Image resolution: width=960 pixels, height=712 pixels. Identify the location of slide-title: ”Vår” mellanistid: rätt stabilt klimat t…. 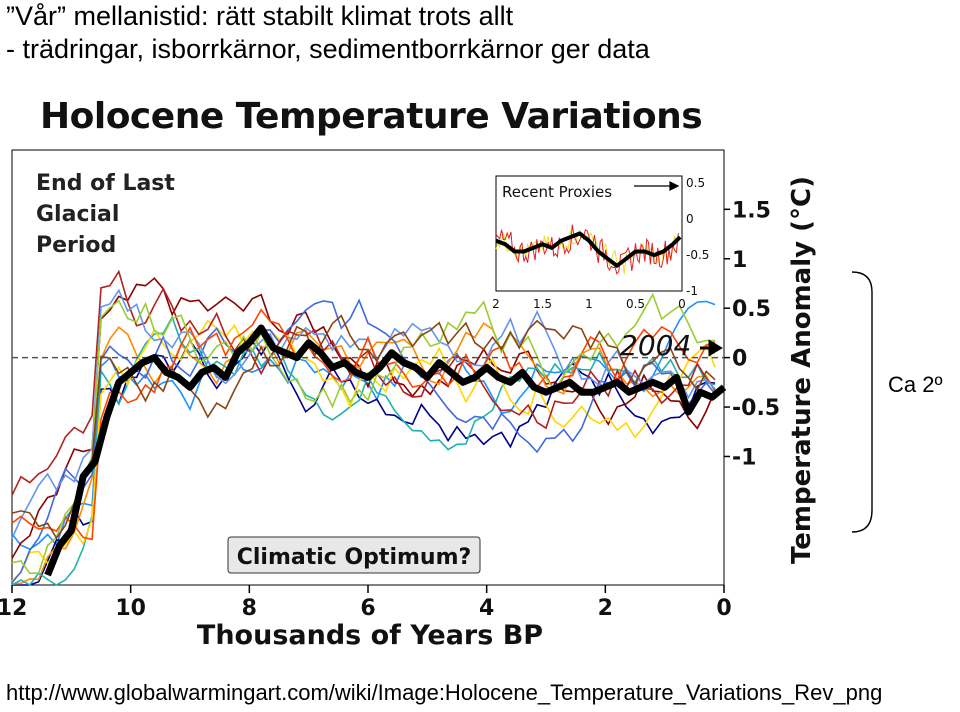
(328, 33).